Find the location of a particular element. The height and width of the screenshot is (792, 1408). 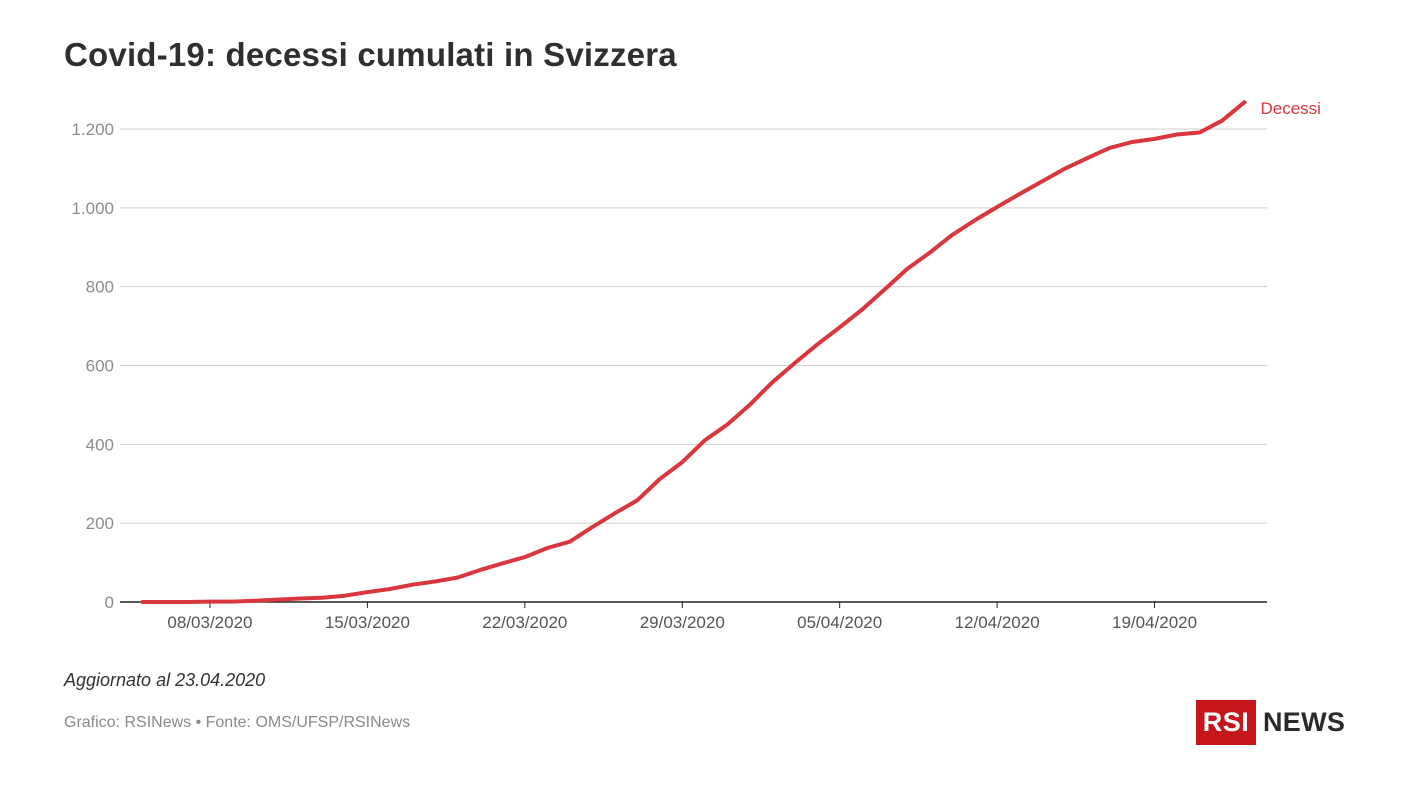

x-tick-label: 22/03/2020 is located at coordinates (524, 622).